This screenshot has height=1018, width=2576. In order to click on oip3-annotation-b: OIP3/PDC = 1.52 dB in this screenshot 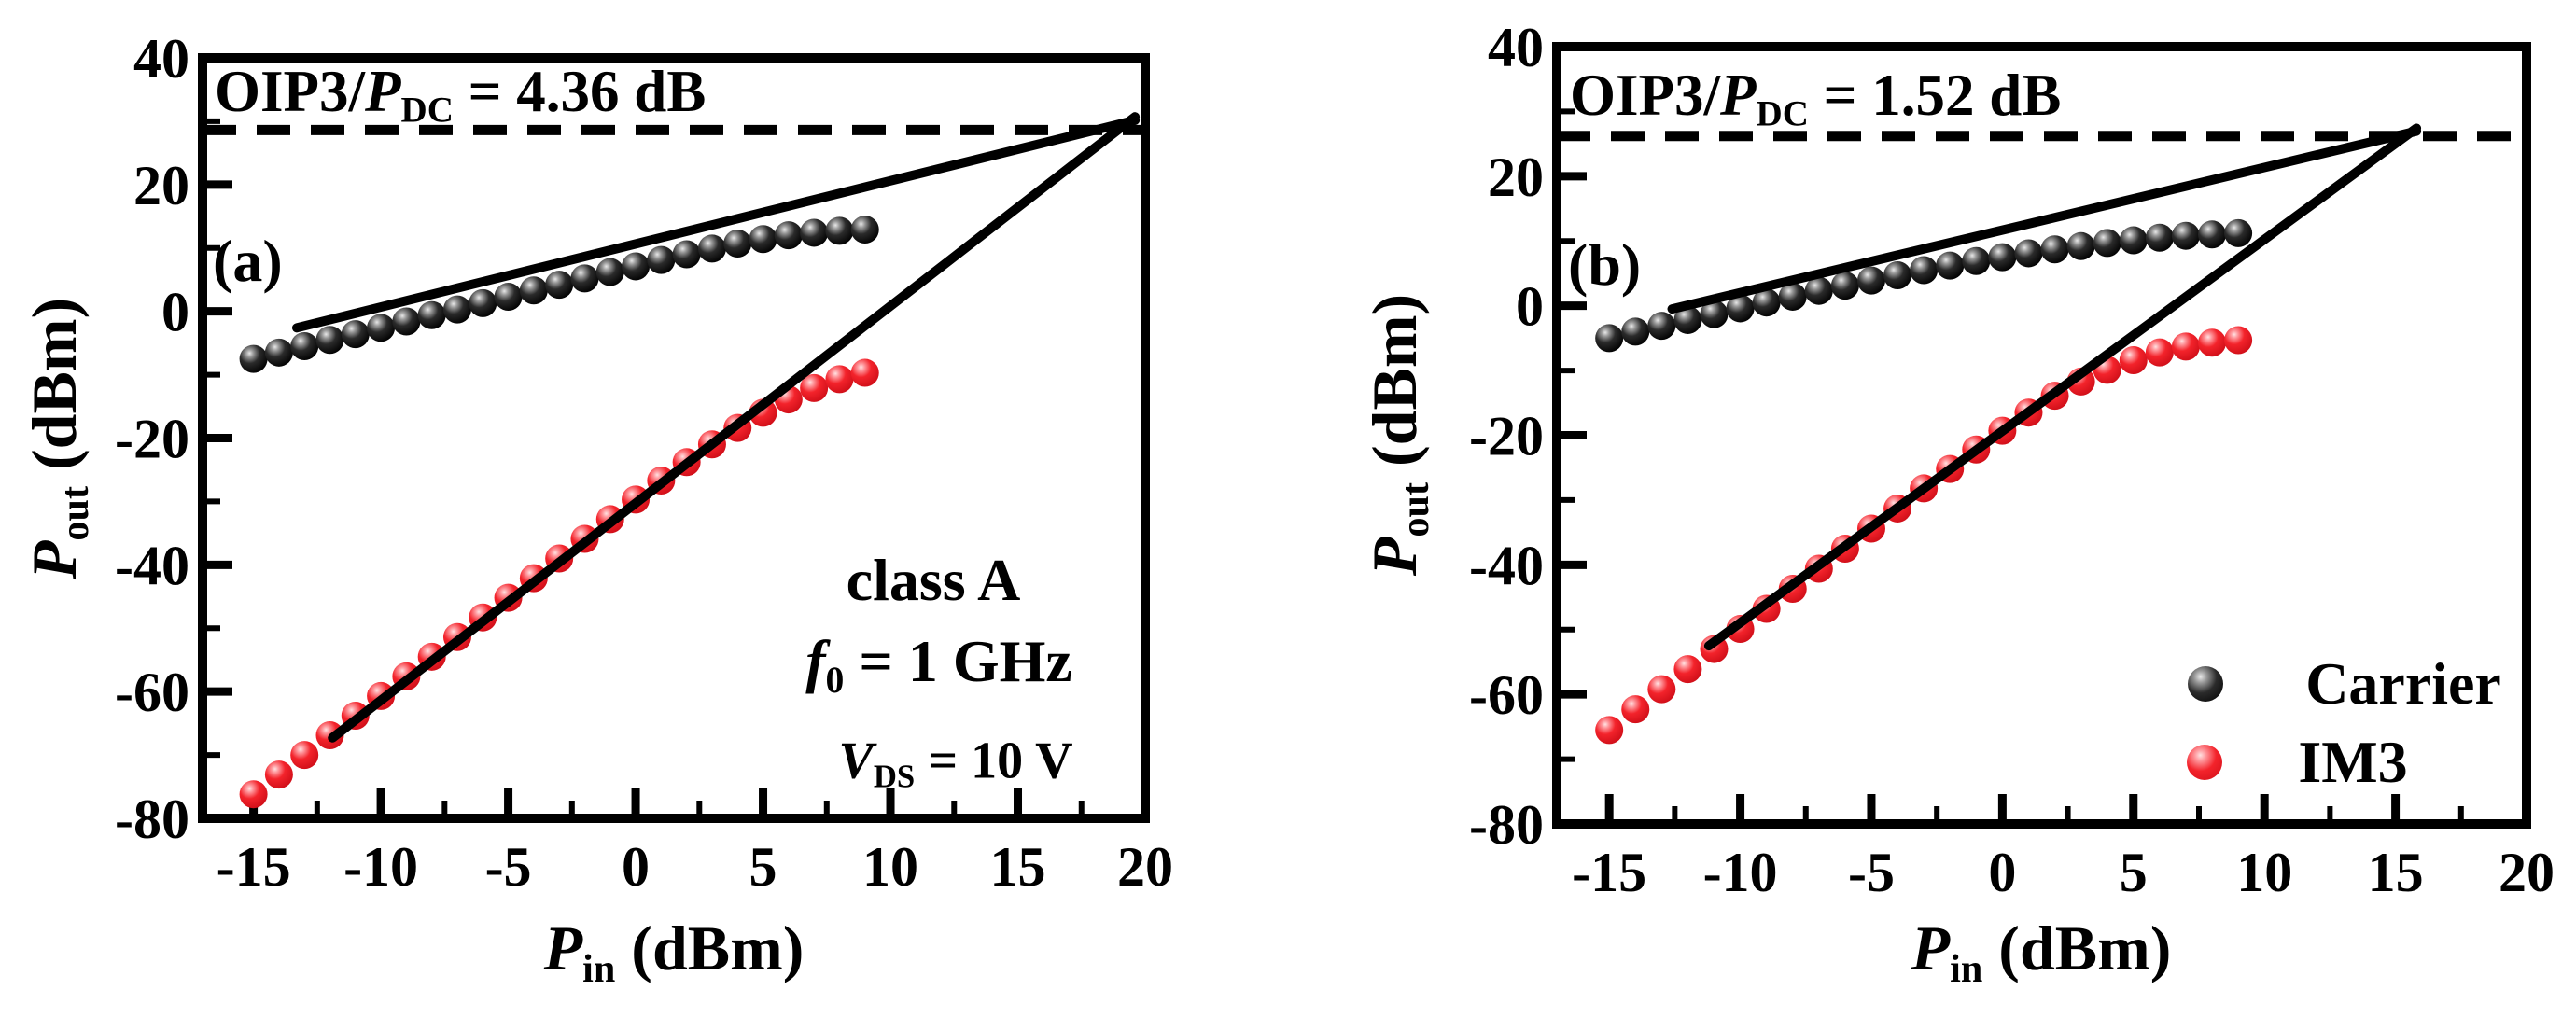, I will do `click(1815, 98)`.